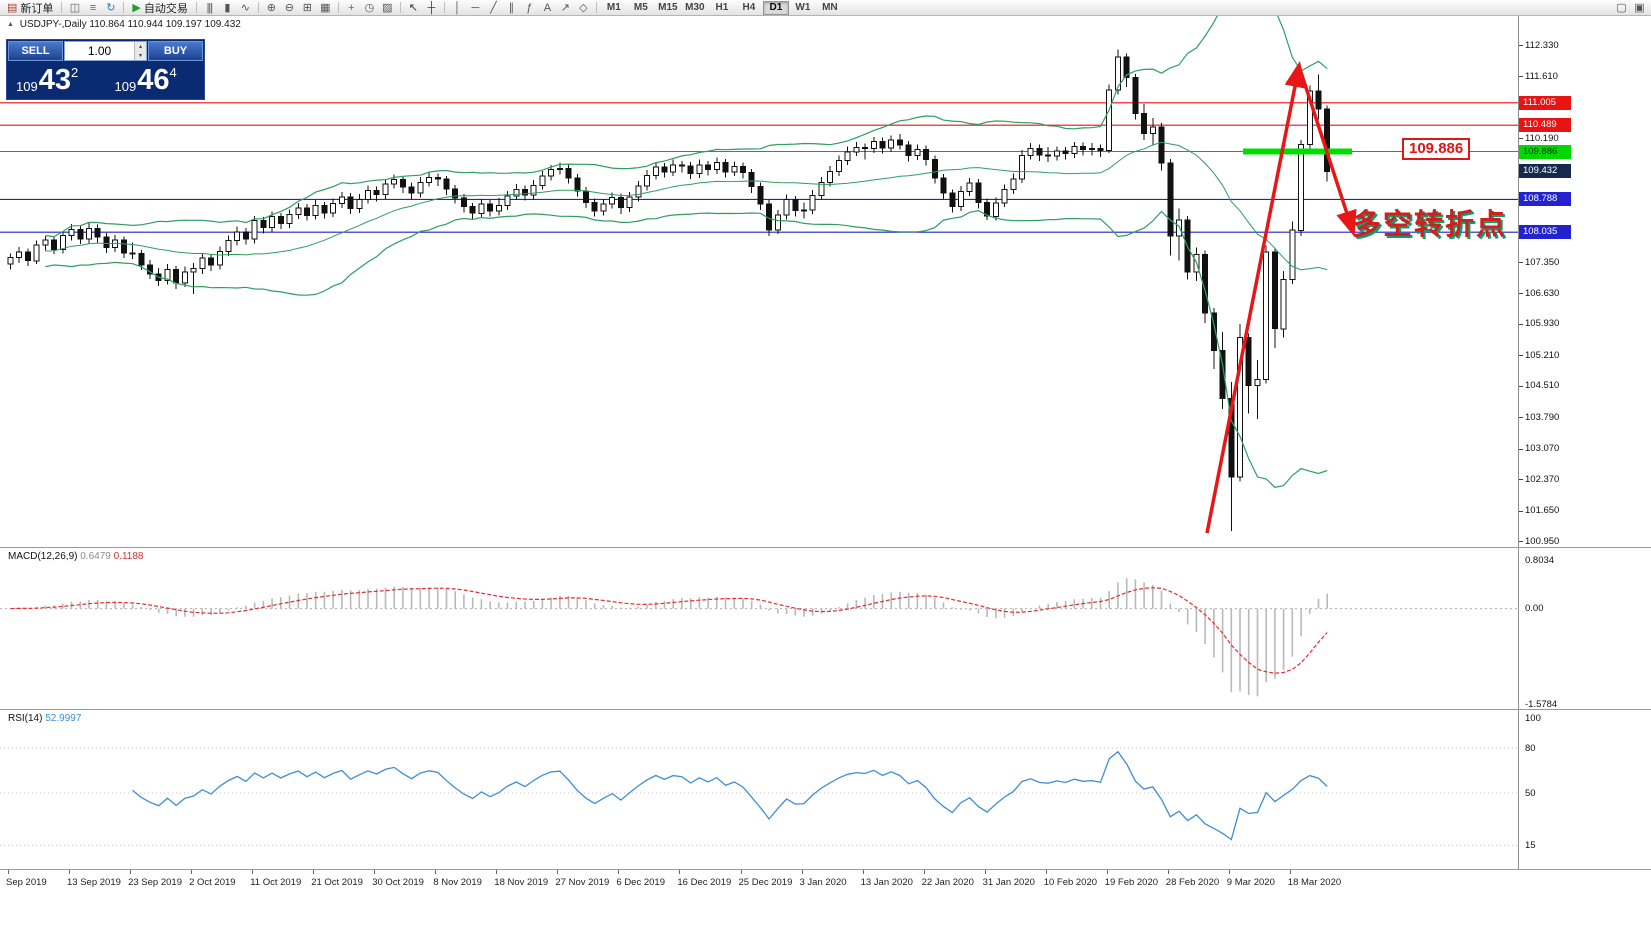 The image size is (1651, 940). What do you see at coordinates (128, 556) in the screenshot?
I see `macd-signal-value: 0.1188` at bounding box center [128, 556].